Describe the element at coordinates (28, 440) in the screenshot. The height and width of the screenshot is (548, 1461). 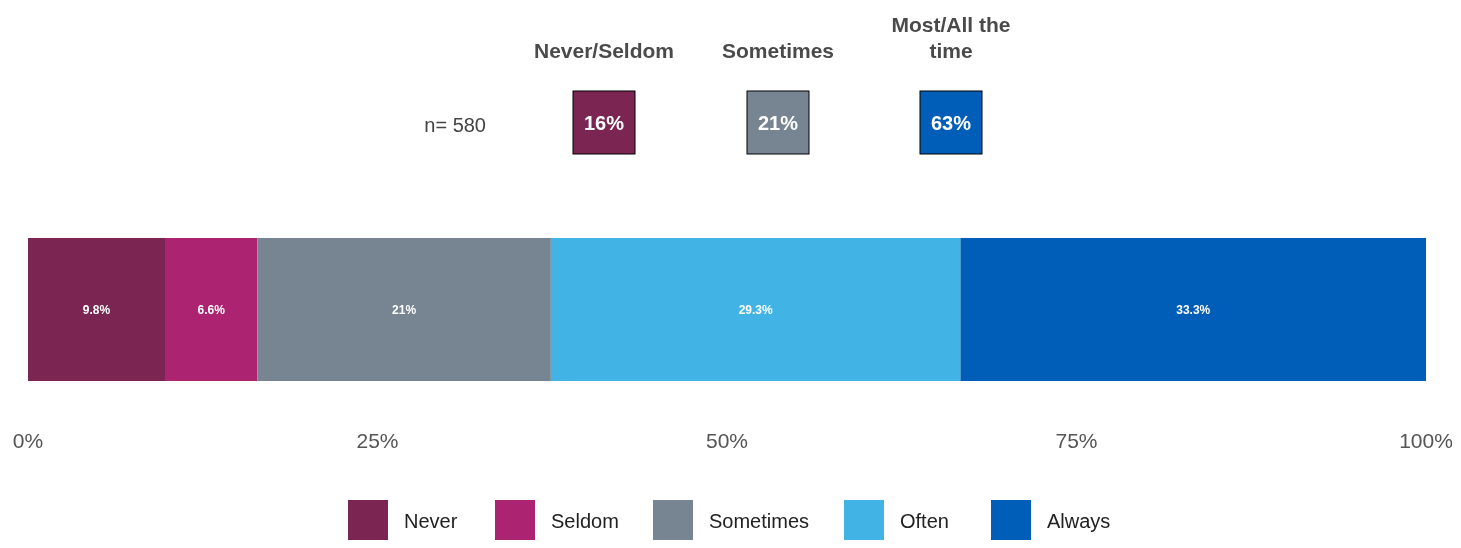
I see `x-tick-label: 0%` at that location.